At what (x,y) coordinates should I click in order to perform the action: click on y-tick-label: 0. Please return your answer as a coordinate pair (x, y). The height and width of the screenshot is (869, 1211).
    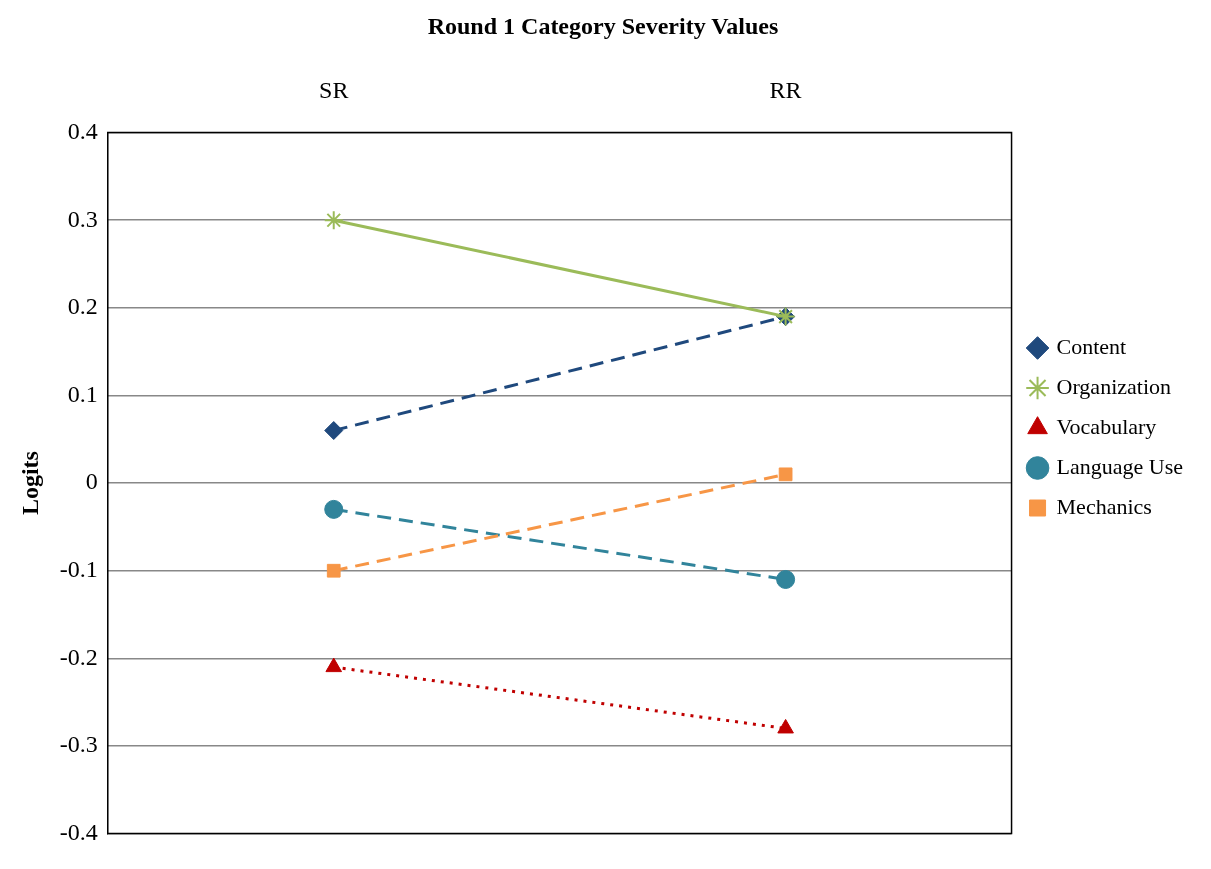
    Looking at the image, I should click on (91, 481).